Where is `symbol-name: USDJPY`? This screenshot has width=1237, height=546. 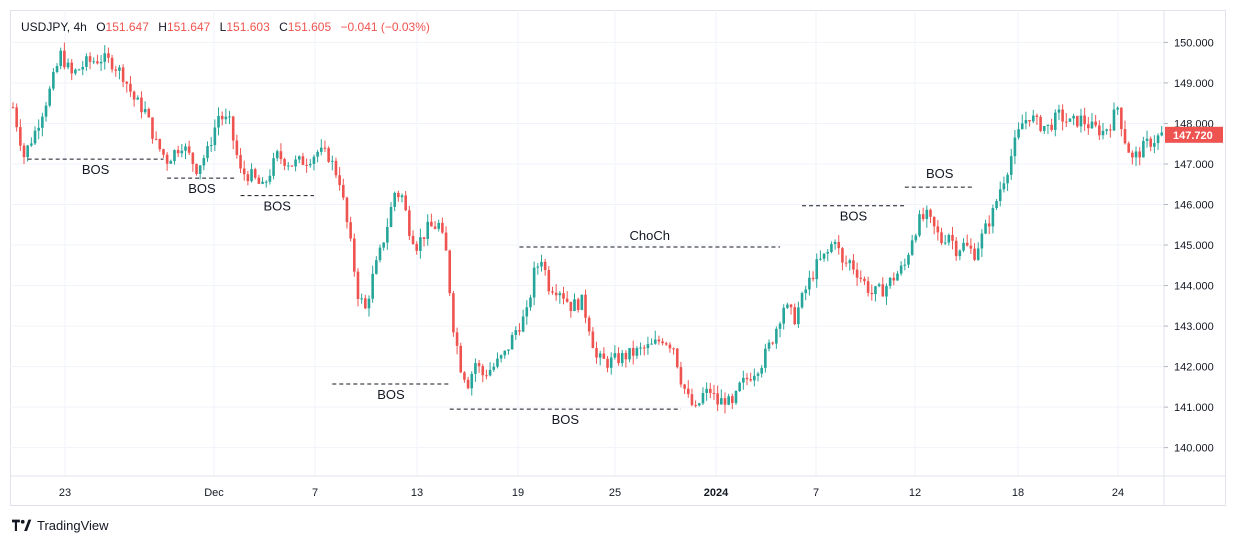
symbol-name: USDJPY is located at coordinates (44, 27).